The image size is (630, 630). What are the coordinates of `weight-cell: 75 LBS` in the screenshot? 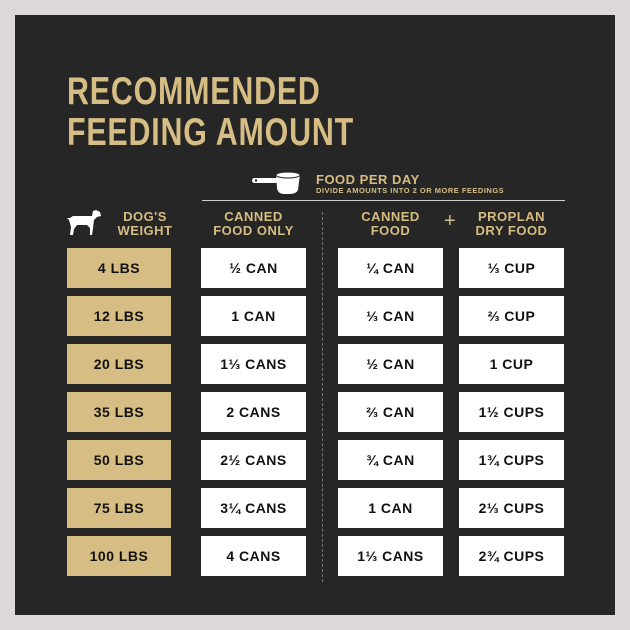 It's located at (119, 508).